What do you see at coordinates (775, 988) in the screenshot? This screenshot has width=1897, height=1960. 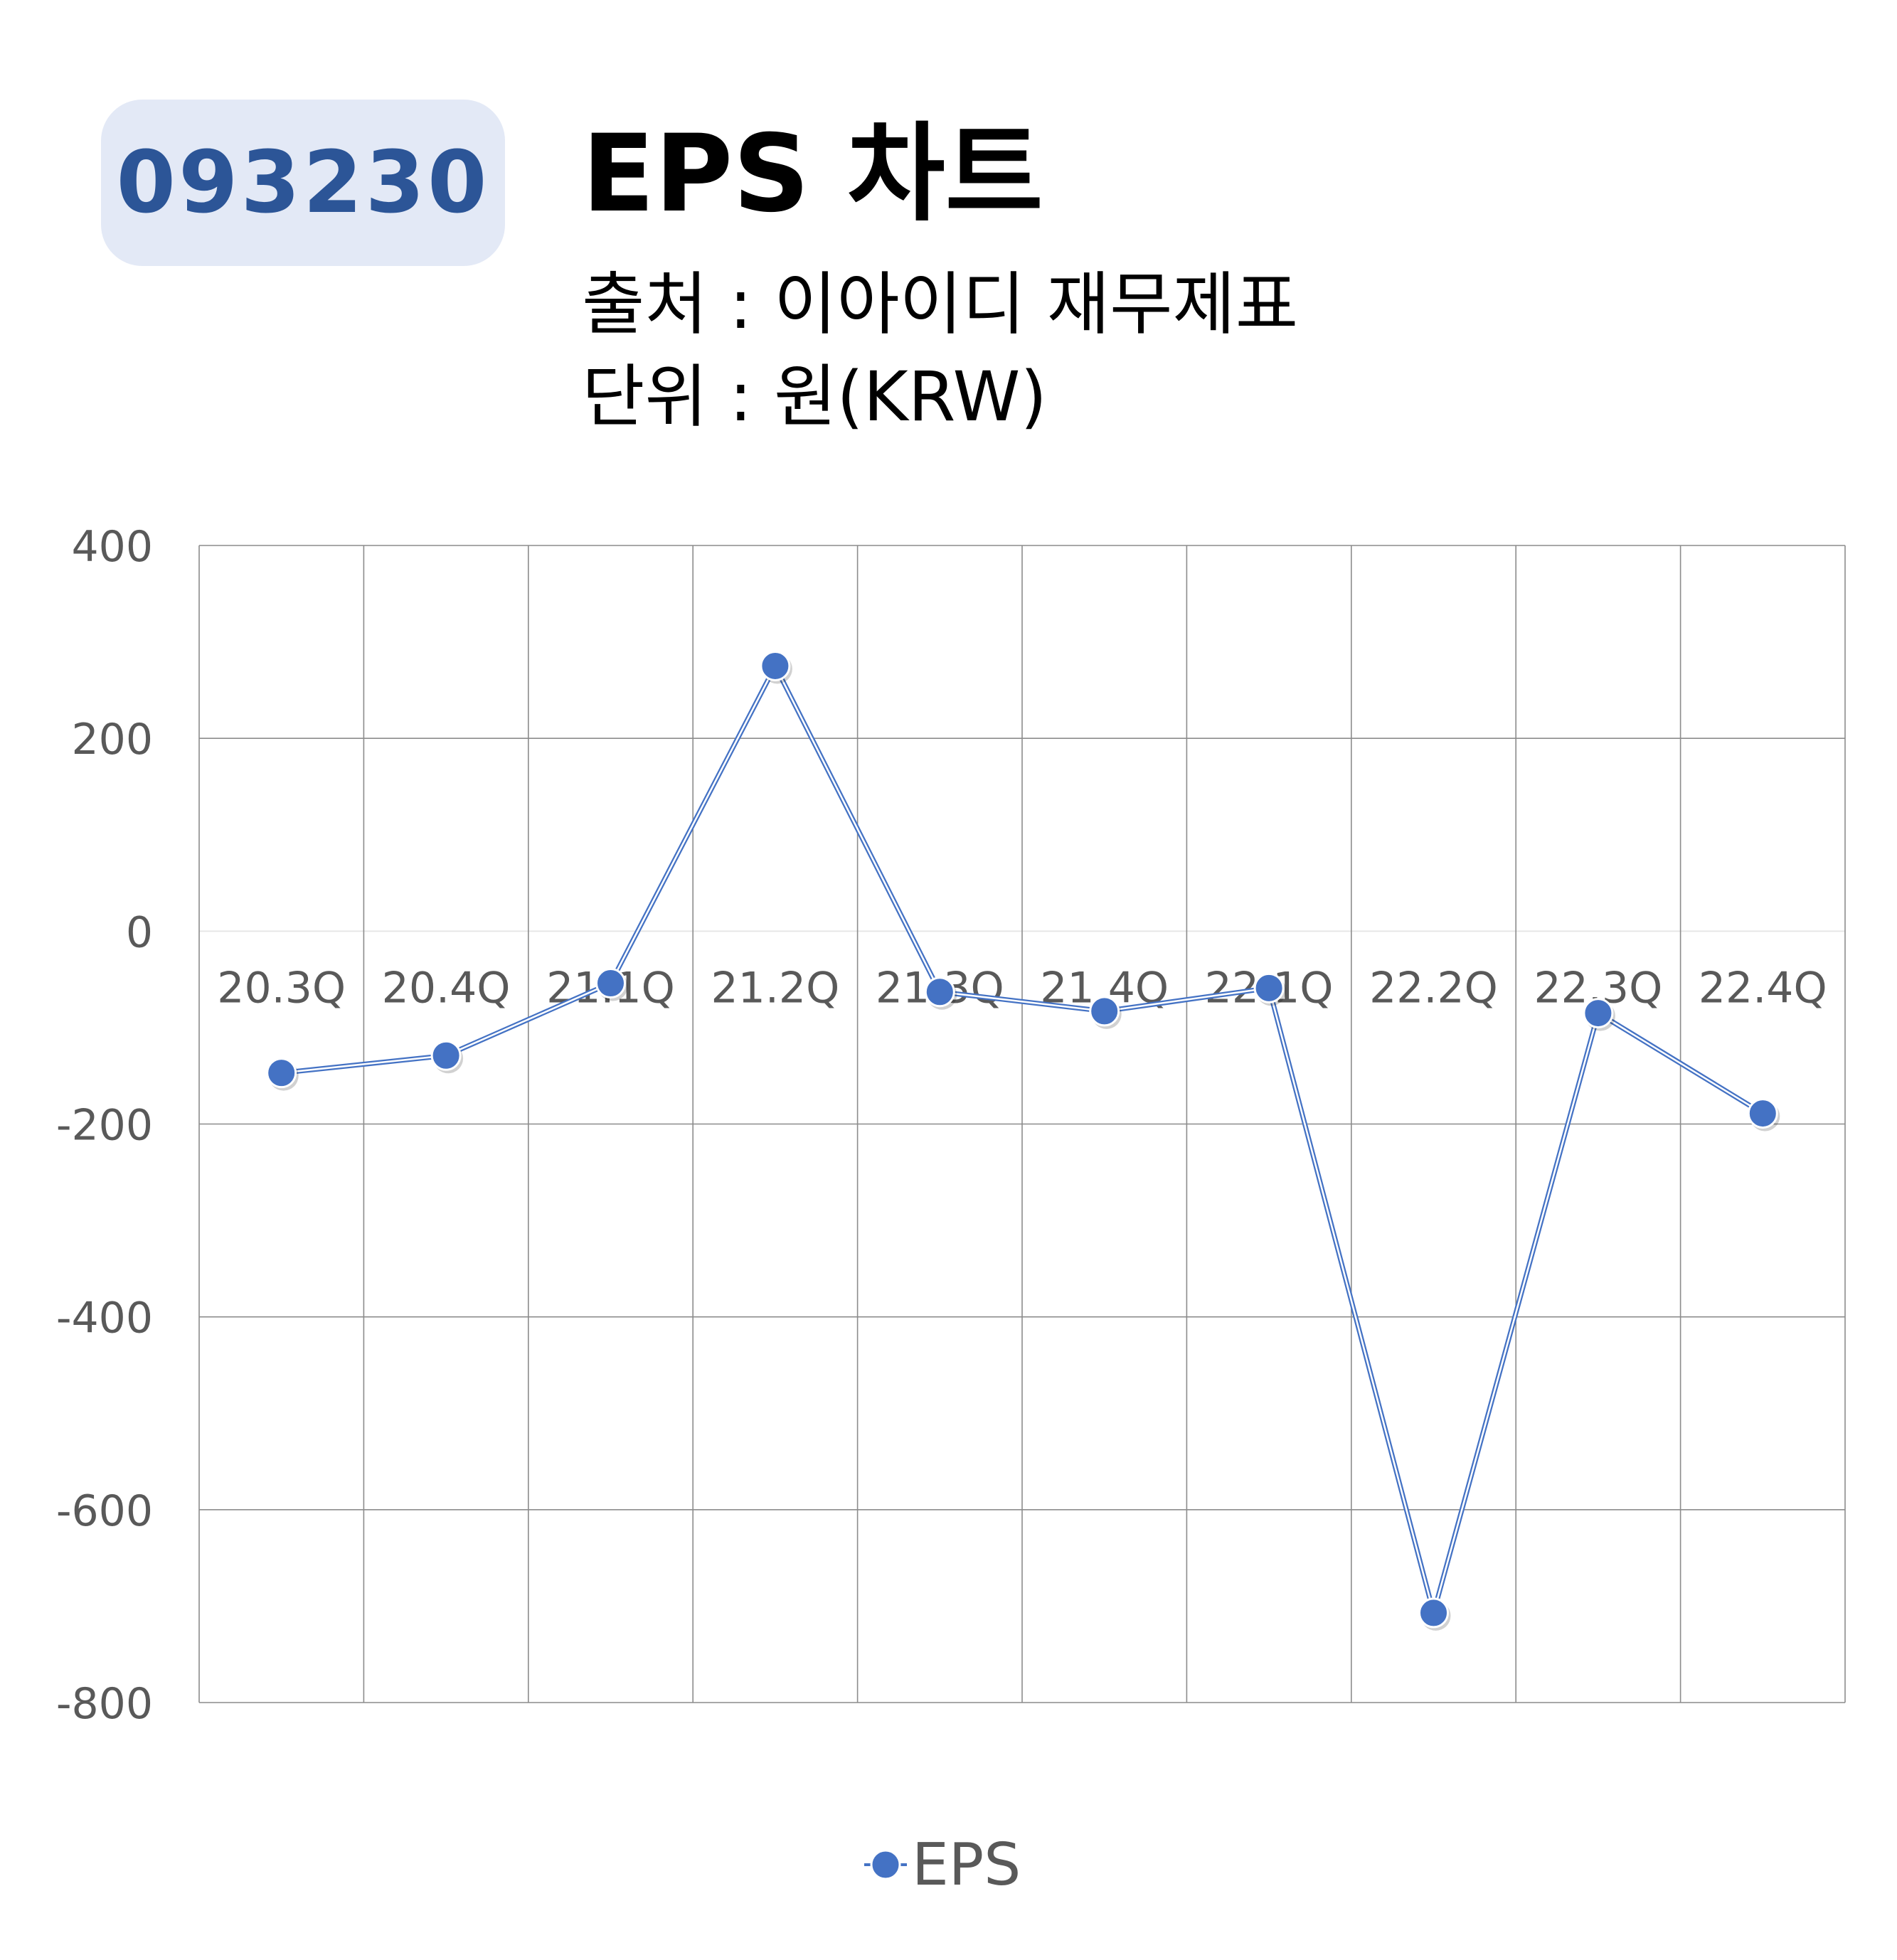 I see `x-tick-label: 21.2Q` at bounding box center [775, 988].